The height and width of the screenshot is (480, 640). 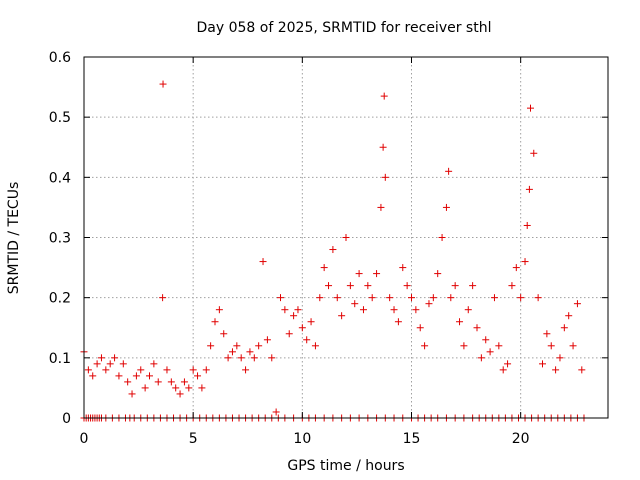 I want to click on y-tick-label: 0.4, so click(x=60, y=178).